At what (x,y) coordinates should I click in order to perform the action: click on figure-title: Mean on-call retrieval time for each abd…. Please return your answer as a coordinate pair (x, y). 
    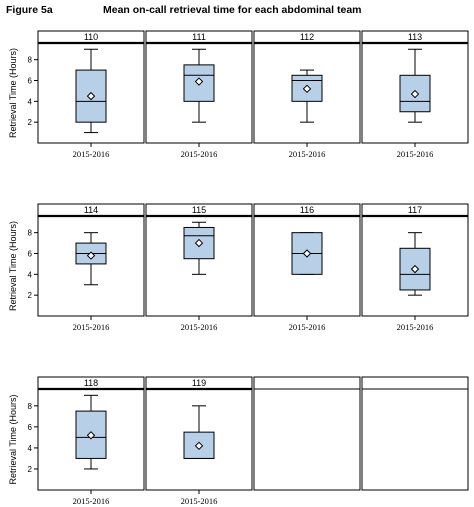
    Looking at the image, I should click on (232, 10).